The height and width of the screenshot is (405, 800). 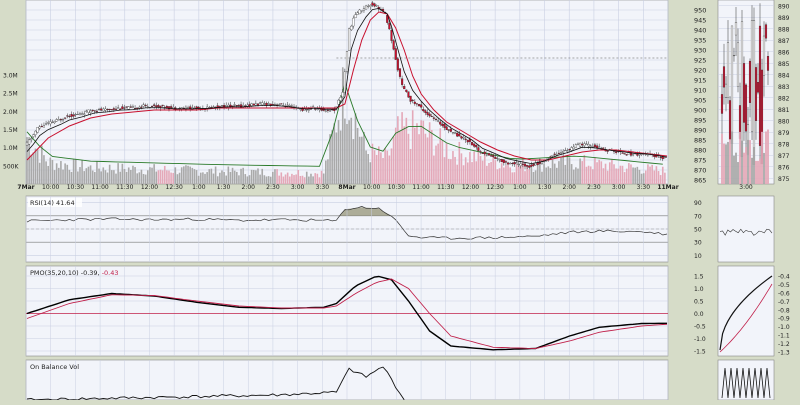 What do you see at coordinates (784, 6) in the screenshot?
I see `side-price-tick-label: 890` at bounding box center [784, 6].